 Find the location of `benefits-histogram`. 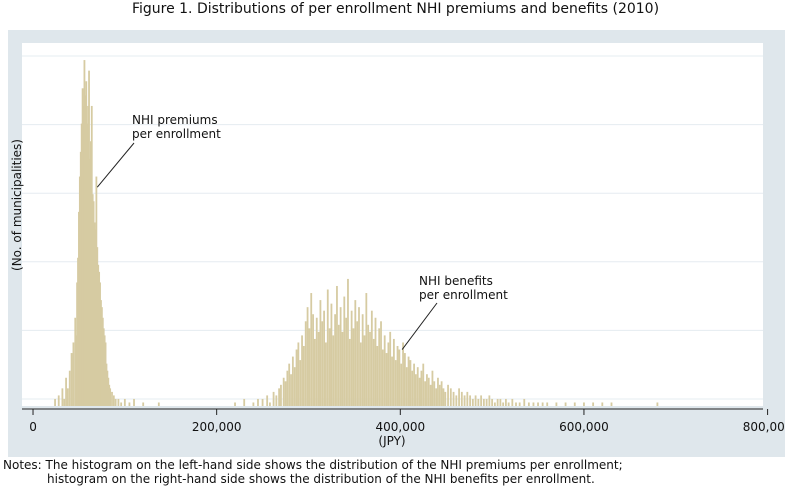

benefits-histogram is located at coordinates (446, 342).